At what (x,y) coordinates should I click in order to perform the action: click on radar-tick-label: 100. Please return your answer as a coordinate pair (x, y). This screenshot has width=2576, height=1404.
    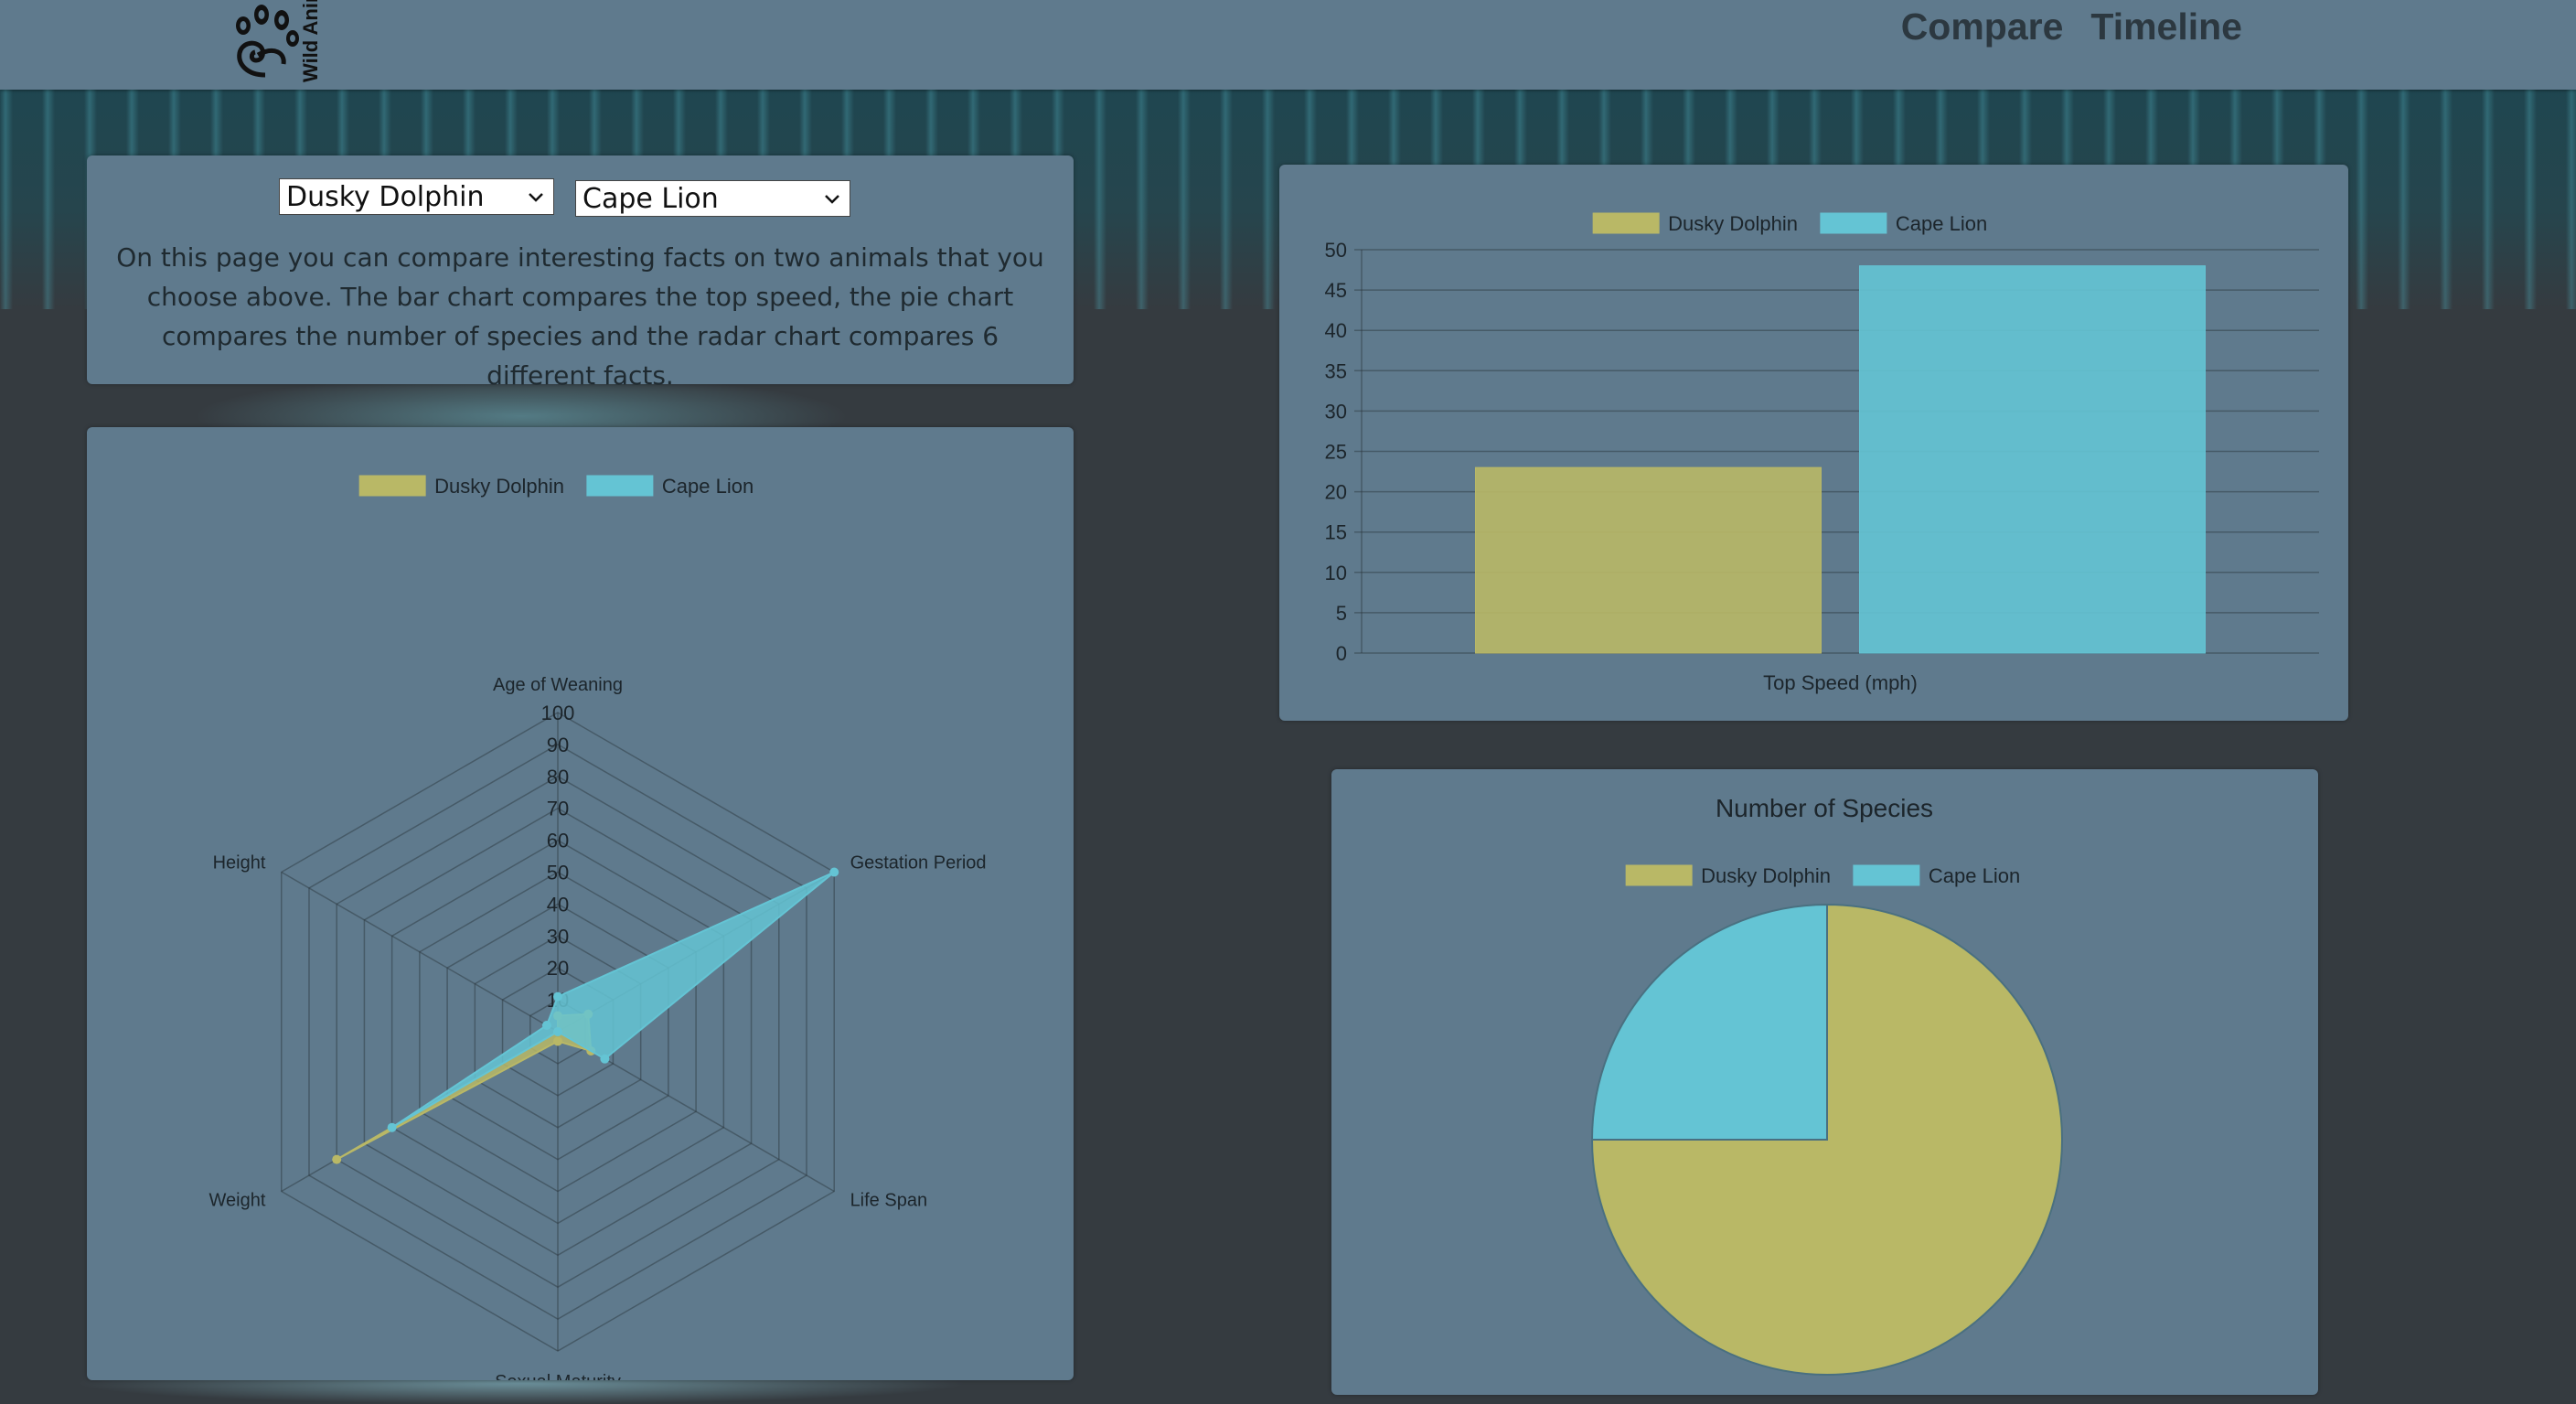
    Looking at the image, I should click on (558, 713).